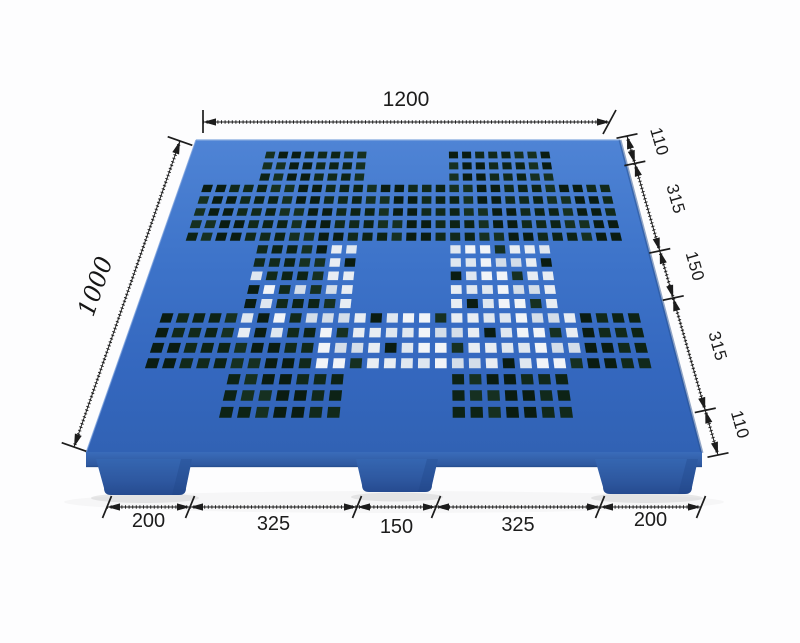 Image resolution: width=800 pixels, height=643 pixels. I want to click on dim-right-label-0: 110, so click(659, 141).